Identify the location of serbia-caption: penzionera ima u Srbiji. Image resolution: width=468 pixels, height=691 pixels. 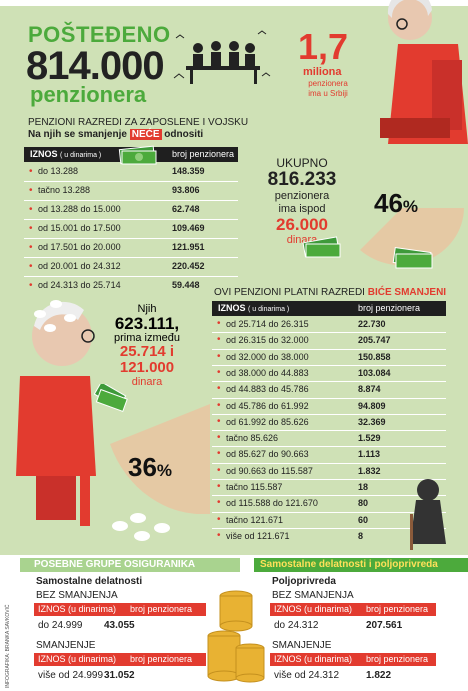
(328, 89).